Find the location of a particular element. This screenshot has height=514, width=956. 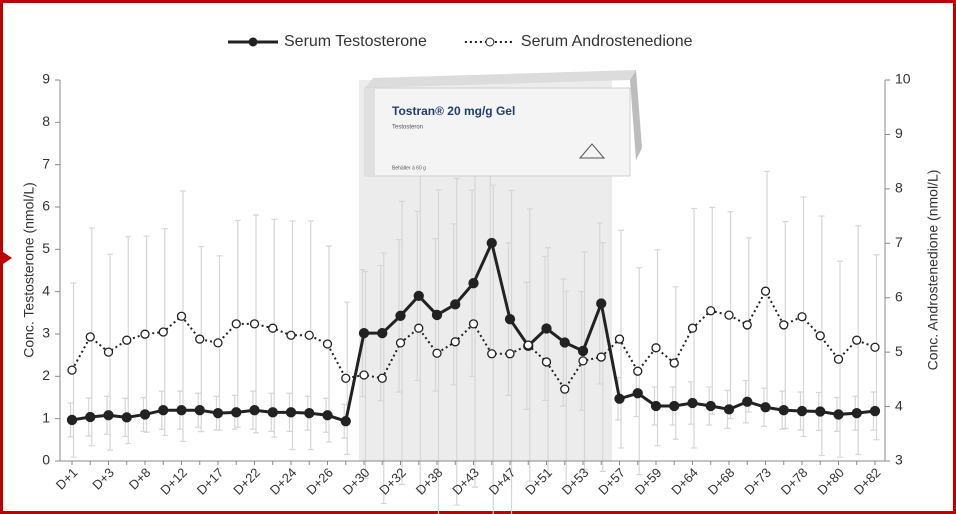

y-axis-label: Conc. Testosterone (nmol/L) is located at coordinates (29, 270).